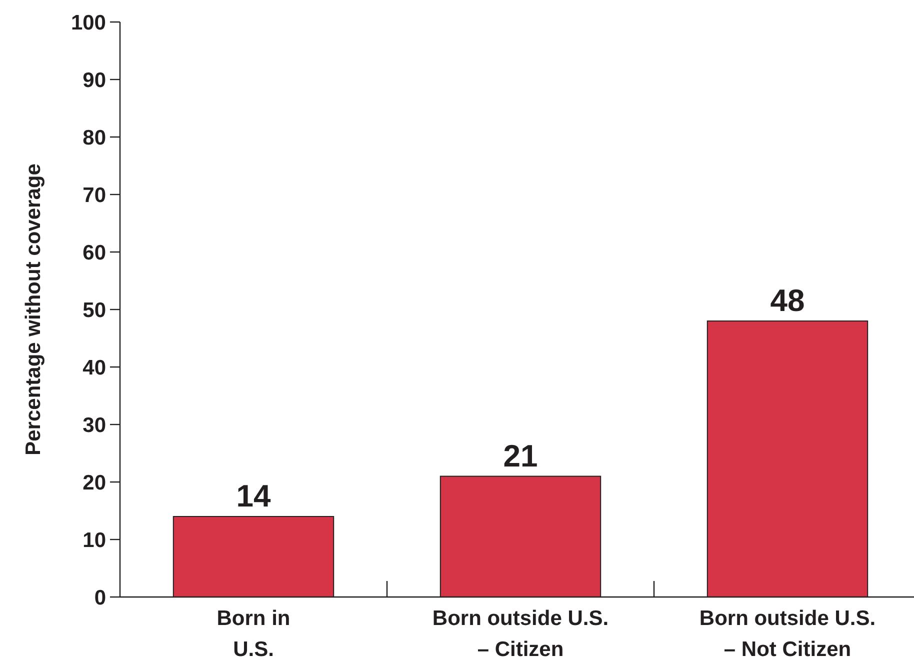  I want to click on y-tick-label: 10, so click(94, 540).